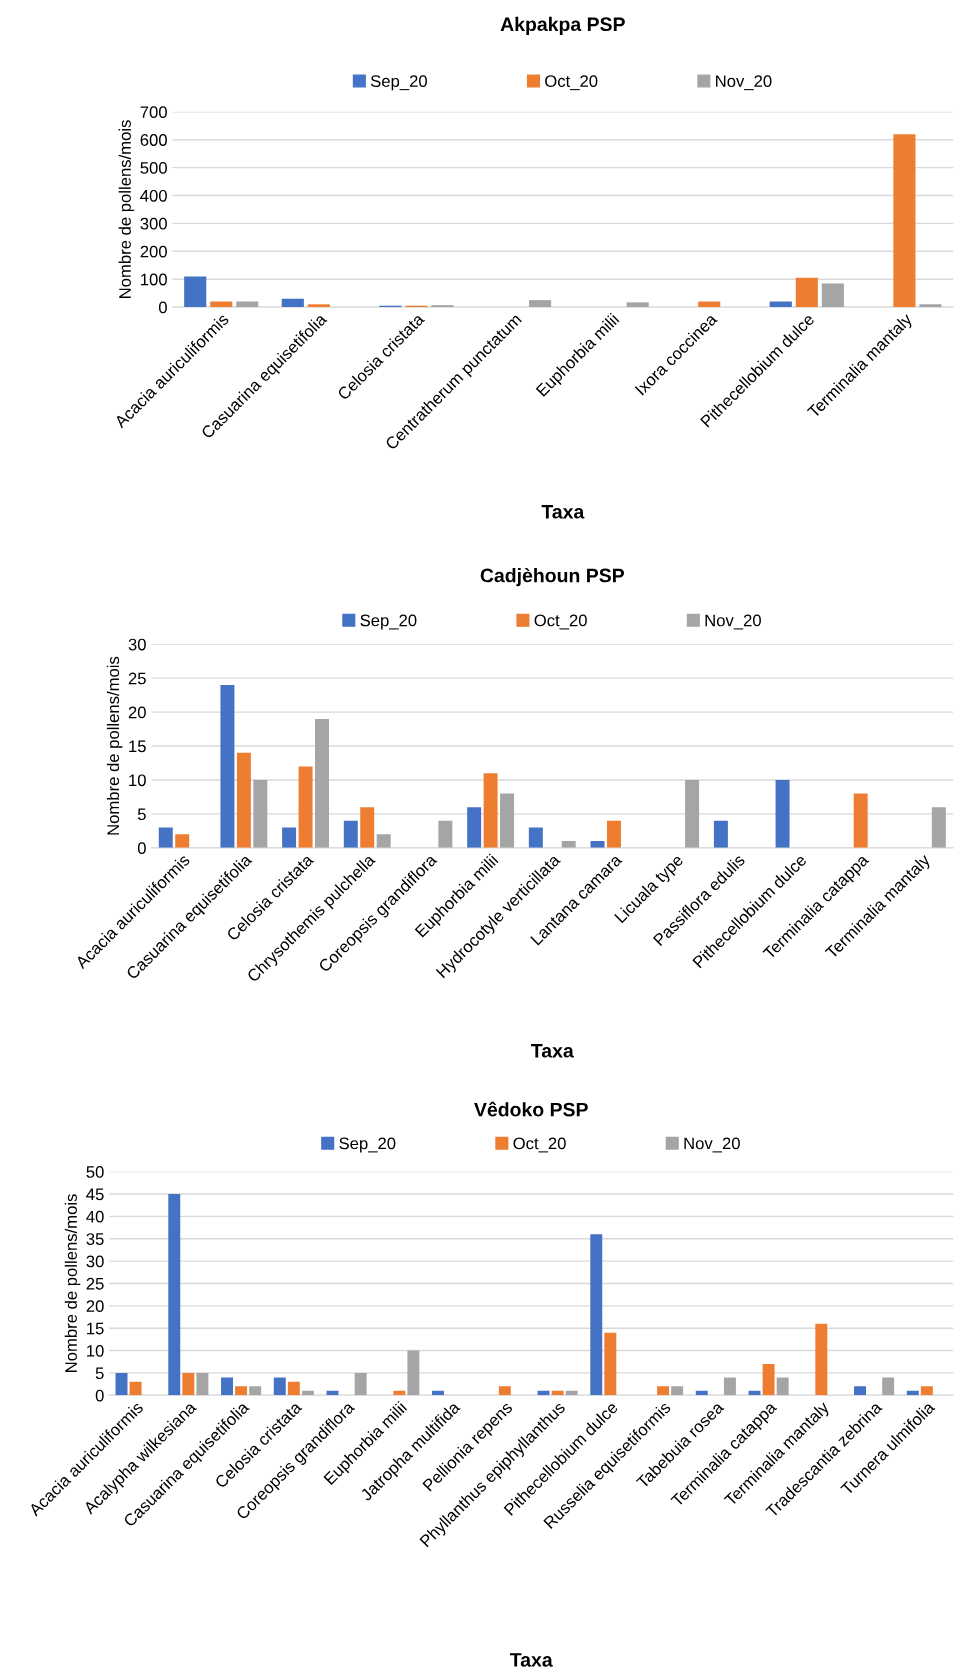 Image resolution: width=958 pixels, height=1669 pixels. What do you see at coordinates (95, 1239) in the screenshot?
I see `y-tick-label: 35` at bounding box center [95, 1239].